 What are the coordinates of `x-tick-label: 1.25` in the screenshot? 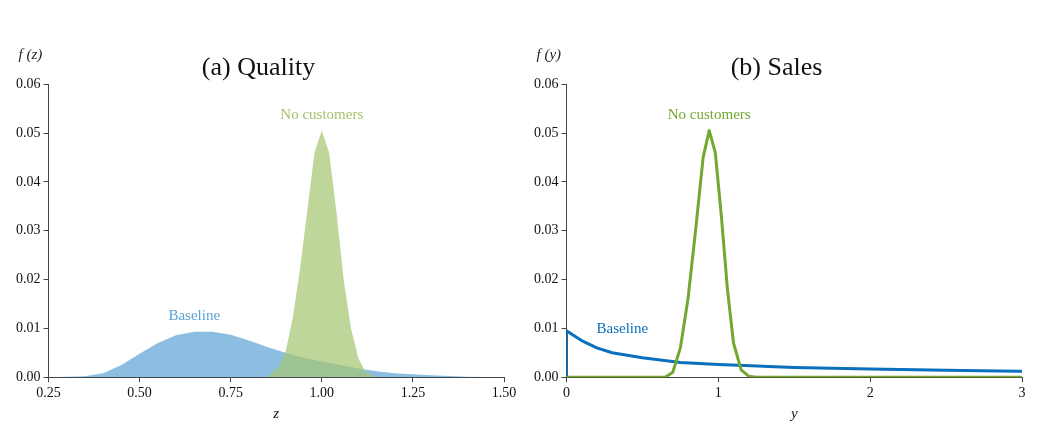 It's located at (413, 393).